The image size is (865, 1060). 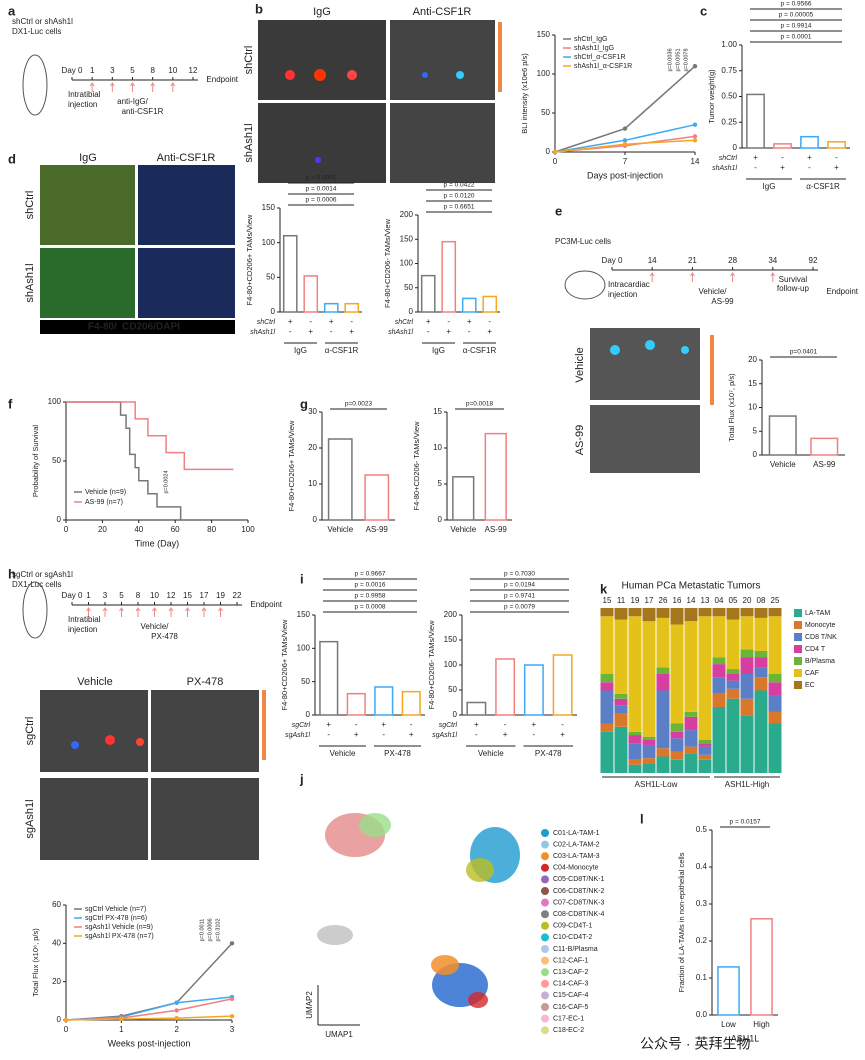 What do you see at coordinates (686, 59) in the screenshot?
I see `annotation: p=0.0078` at bounding box center [686, 59].